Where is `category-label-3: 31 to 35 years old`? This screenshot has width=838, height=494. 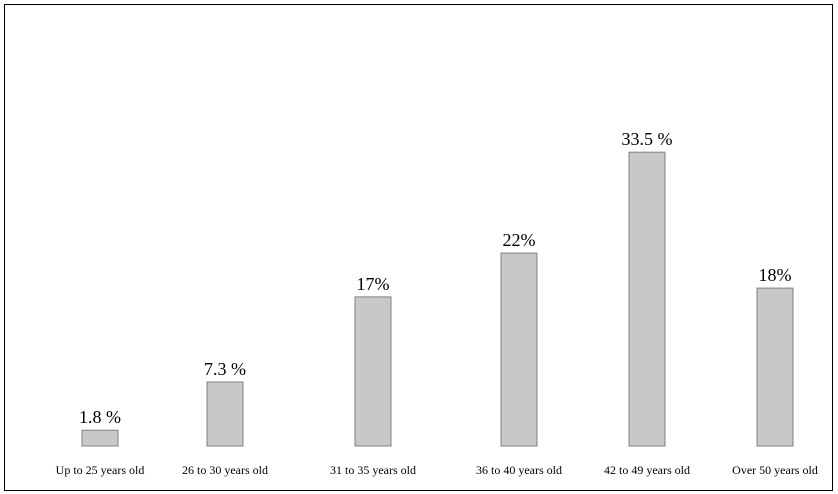
category-label-3: 31 to 35 years old is located at coordinates (373, 470).